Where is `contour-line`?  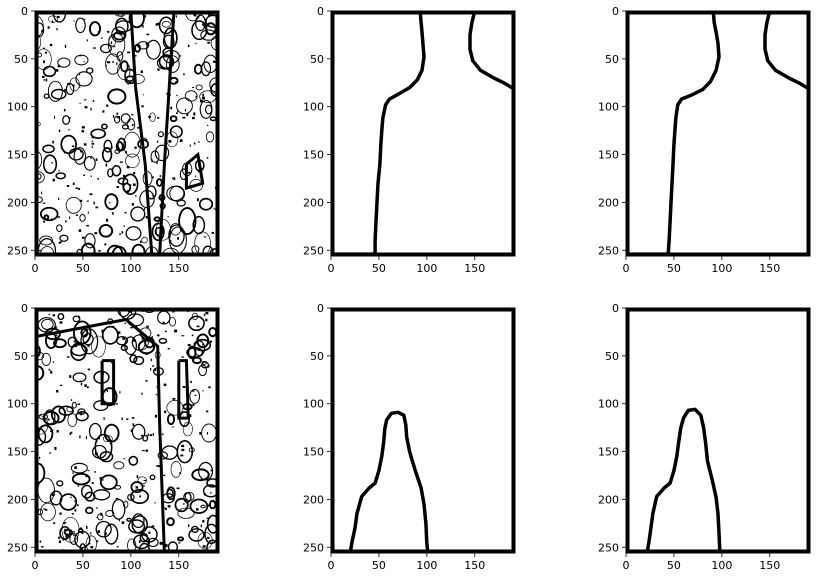
contour-line is located at coordinates (683, 480).